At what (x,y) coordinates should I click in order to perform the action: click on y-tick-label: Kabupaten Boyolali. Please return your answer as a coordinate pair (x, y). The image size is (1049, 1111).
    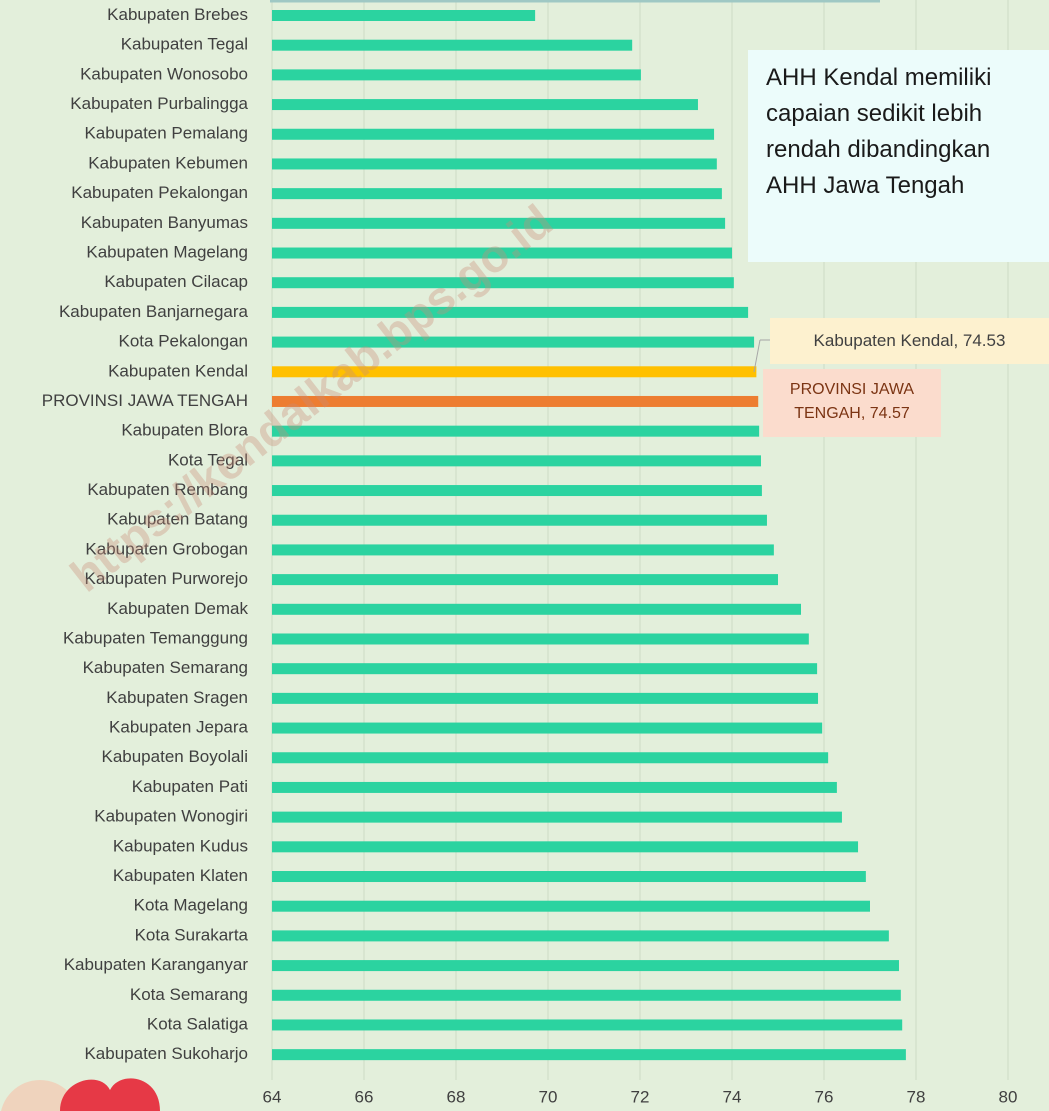
    Looking at the image, I should click on (174, 756).